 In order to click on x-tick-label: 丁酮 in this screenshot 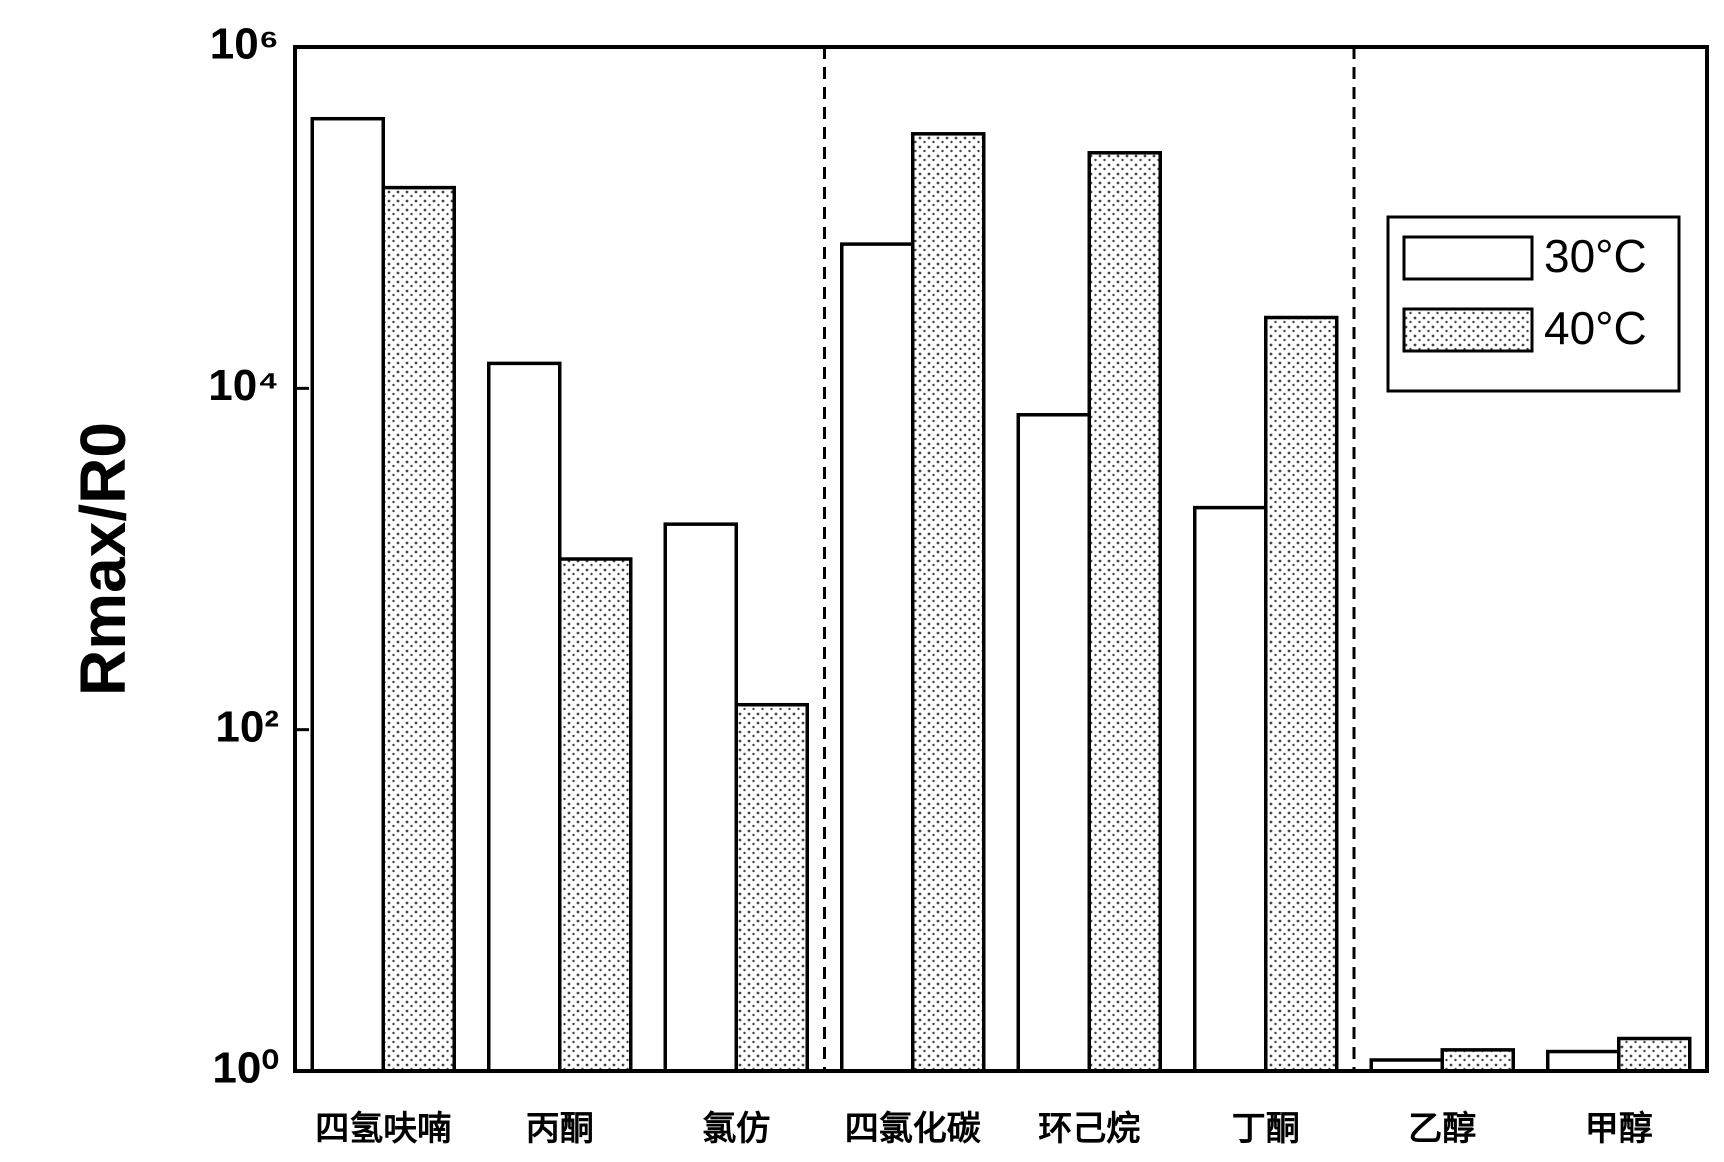, I will do `click(1266, 1129)`.